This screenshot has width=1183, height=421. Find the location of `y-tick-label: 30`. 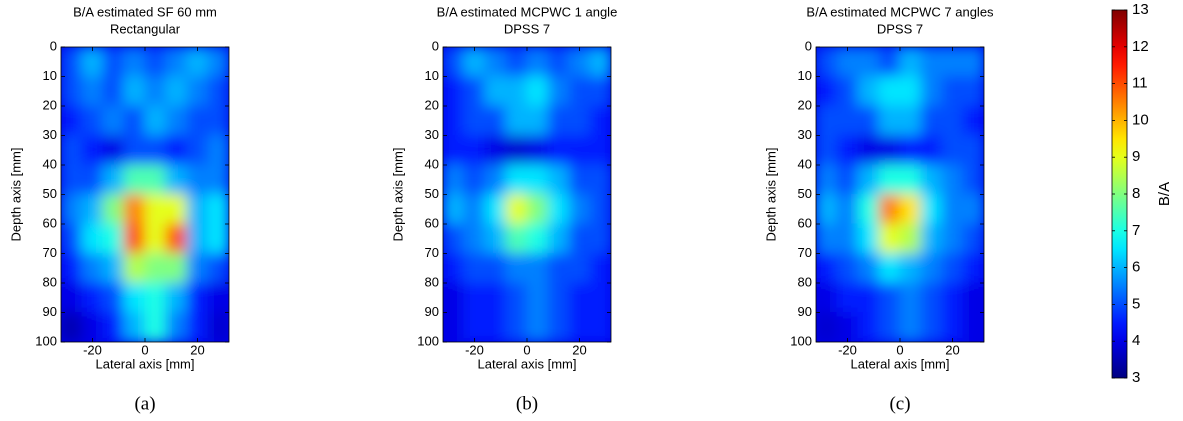

y-tick-label: 30 is located at coordinates (50, 134).